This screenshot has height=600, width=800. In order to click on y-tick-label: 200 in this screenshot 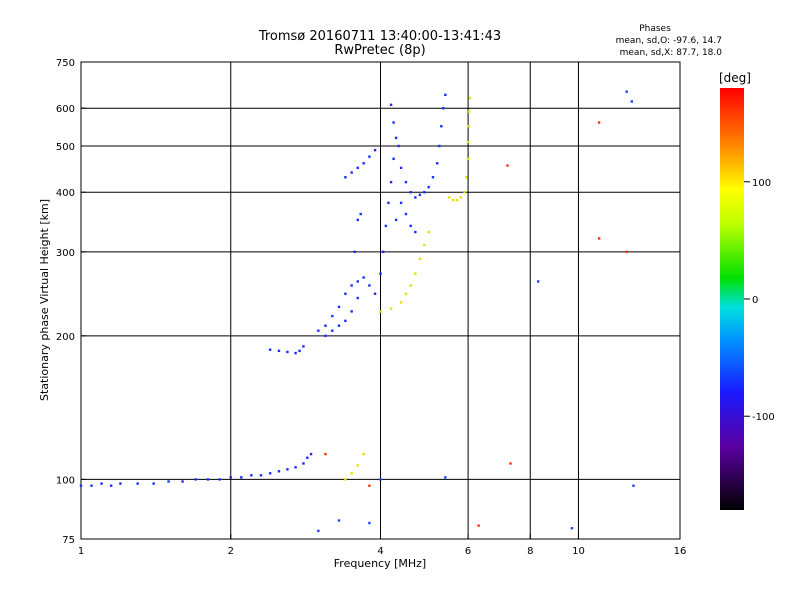, I will do `click(65, 337)`.